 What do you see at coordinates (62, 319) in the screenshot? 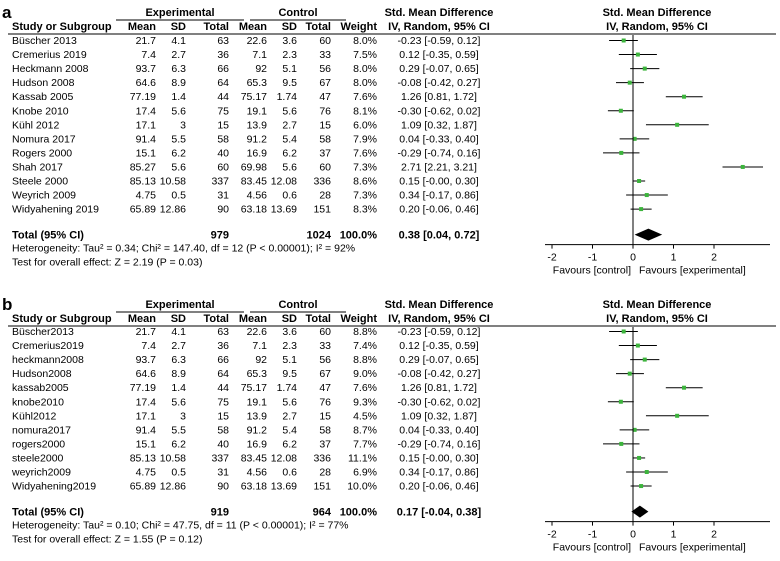
I see `header-study: Study or Subgroup` at bounding box center [62, 319].